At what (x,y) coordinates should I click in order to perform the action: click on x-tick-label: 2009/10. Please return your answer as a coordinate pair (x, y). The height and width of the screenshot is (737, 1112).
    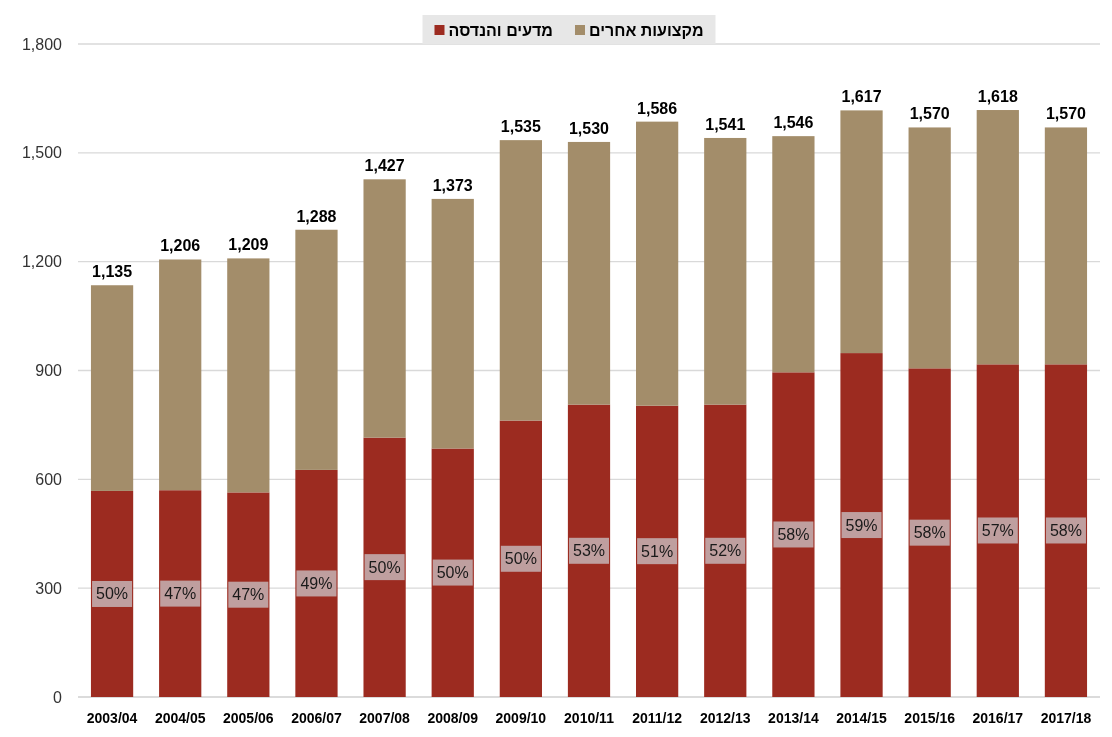
    Looking at the image, I should click on (521, 718).